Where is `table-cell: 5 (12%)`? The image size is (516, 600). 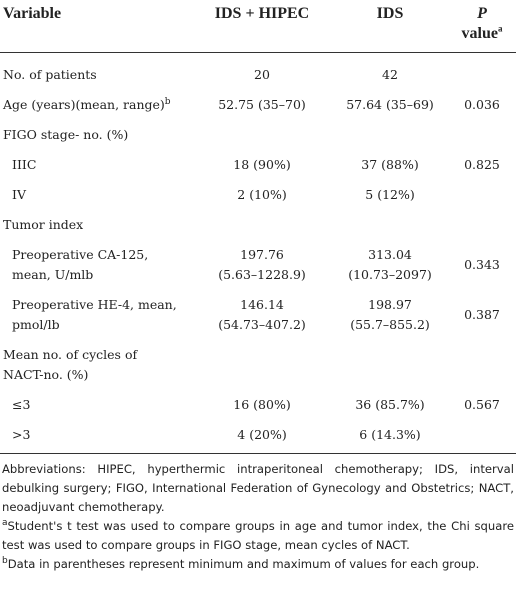 table-cell: 5 (12%) is located at coordinates (390, 195).